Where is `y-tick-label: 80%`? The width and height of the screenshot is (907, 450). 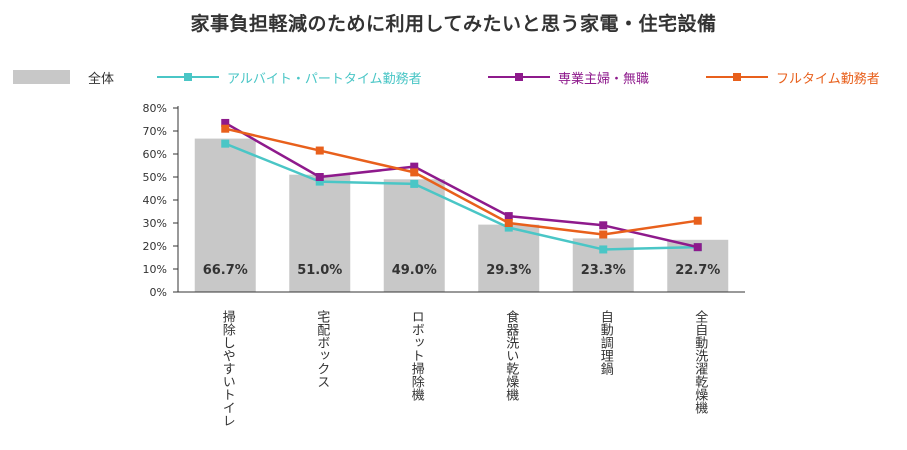
y-tick-label: 80% is located at coordinates (155, 108).